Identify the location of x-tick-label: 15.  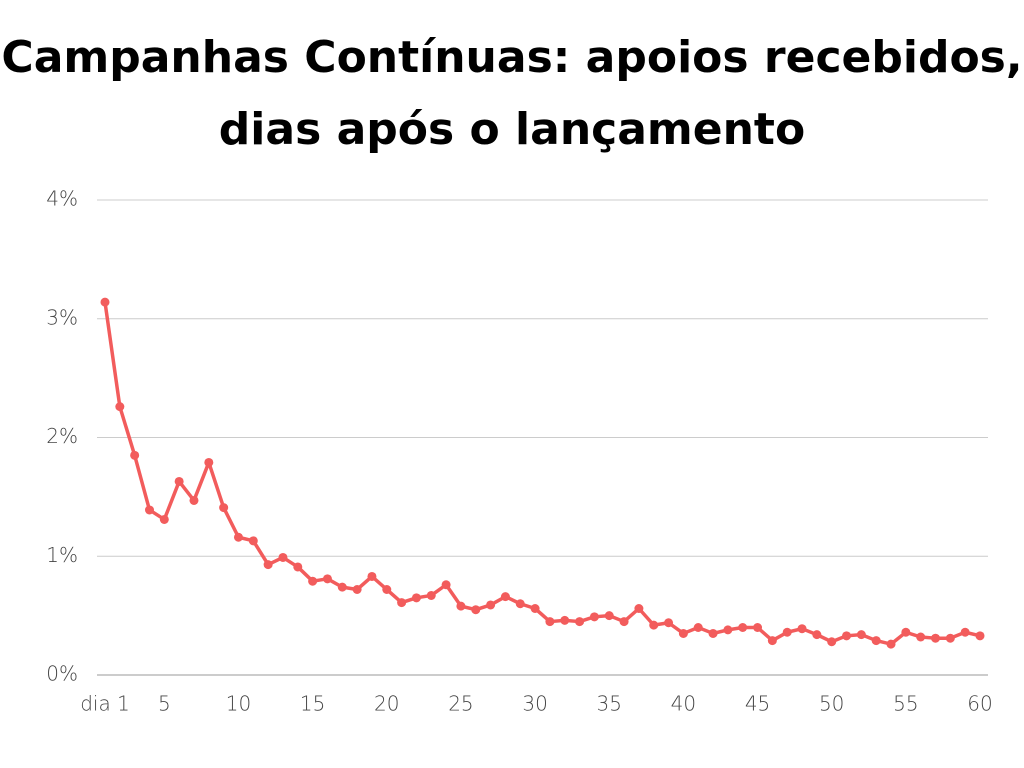
(312, 704).